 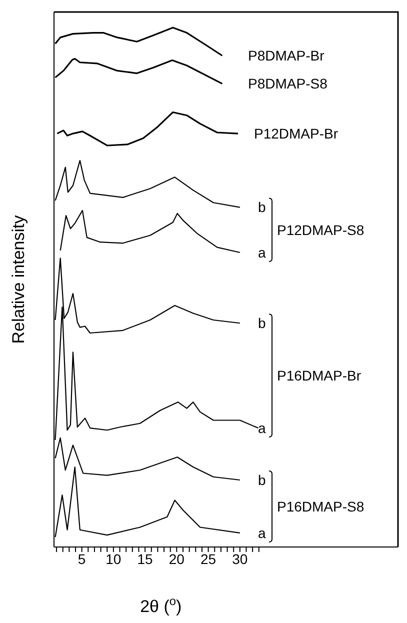 I want to click on series-label: P12DMAP-Br, so click(x=296, y=133).